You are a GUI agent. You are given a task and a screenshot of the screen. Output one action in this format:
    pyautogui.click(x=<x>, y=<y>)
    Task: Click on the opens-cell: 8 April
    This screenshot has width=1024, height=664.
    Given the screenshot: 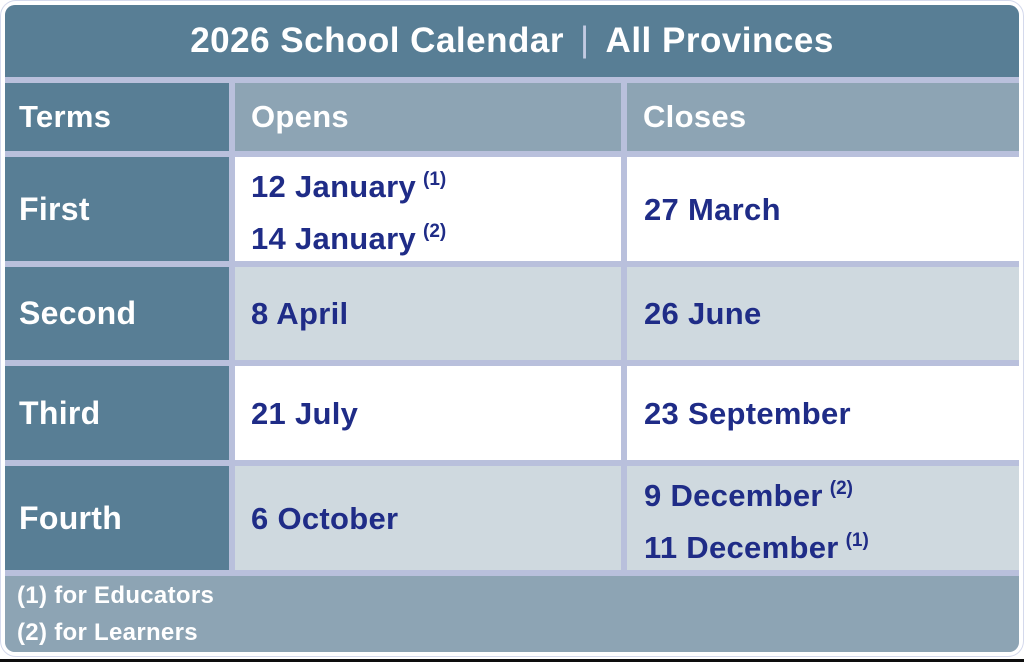 What is the action you would take?
    pyautogui.click(x=428, y=313)
    